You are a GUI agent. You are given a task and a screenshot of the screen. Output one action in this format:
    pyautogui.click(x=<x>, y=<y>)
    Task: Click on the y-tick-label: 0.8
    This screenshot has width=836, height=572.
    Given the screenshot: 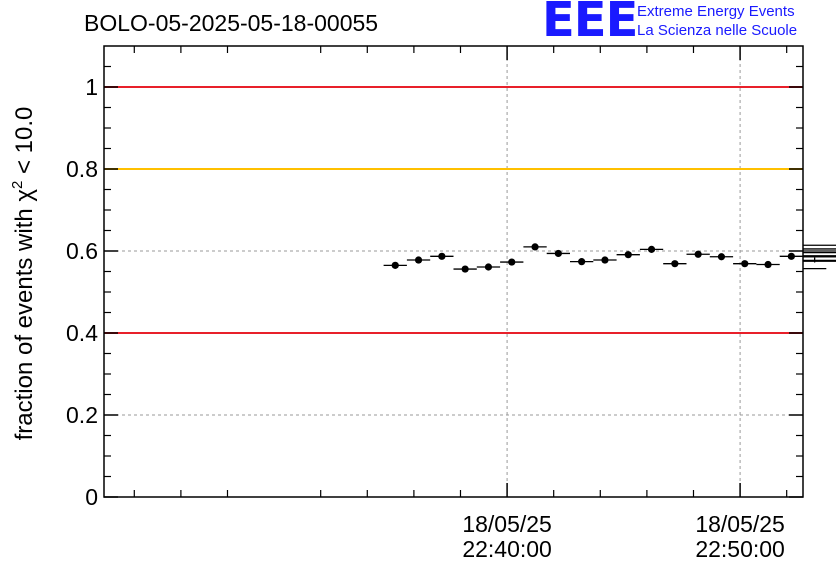 What is the action you would take?
    pyautogui.click(x=82, y=169)
    